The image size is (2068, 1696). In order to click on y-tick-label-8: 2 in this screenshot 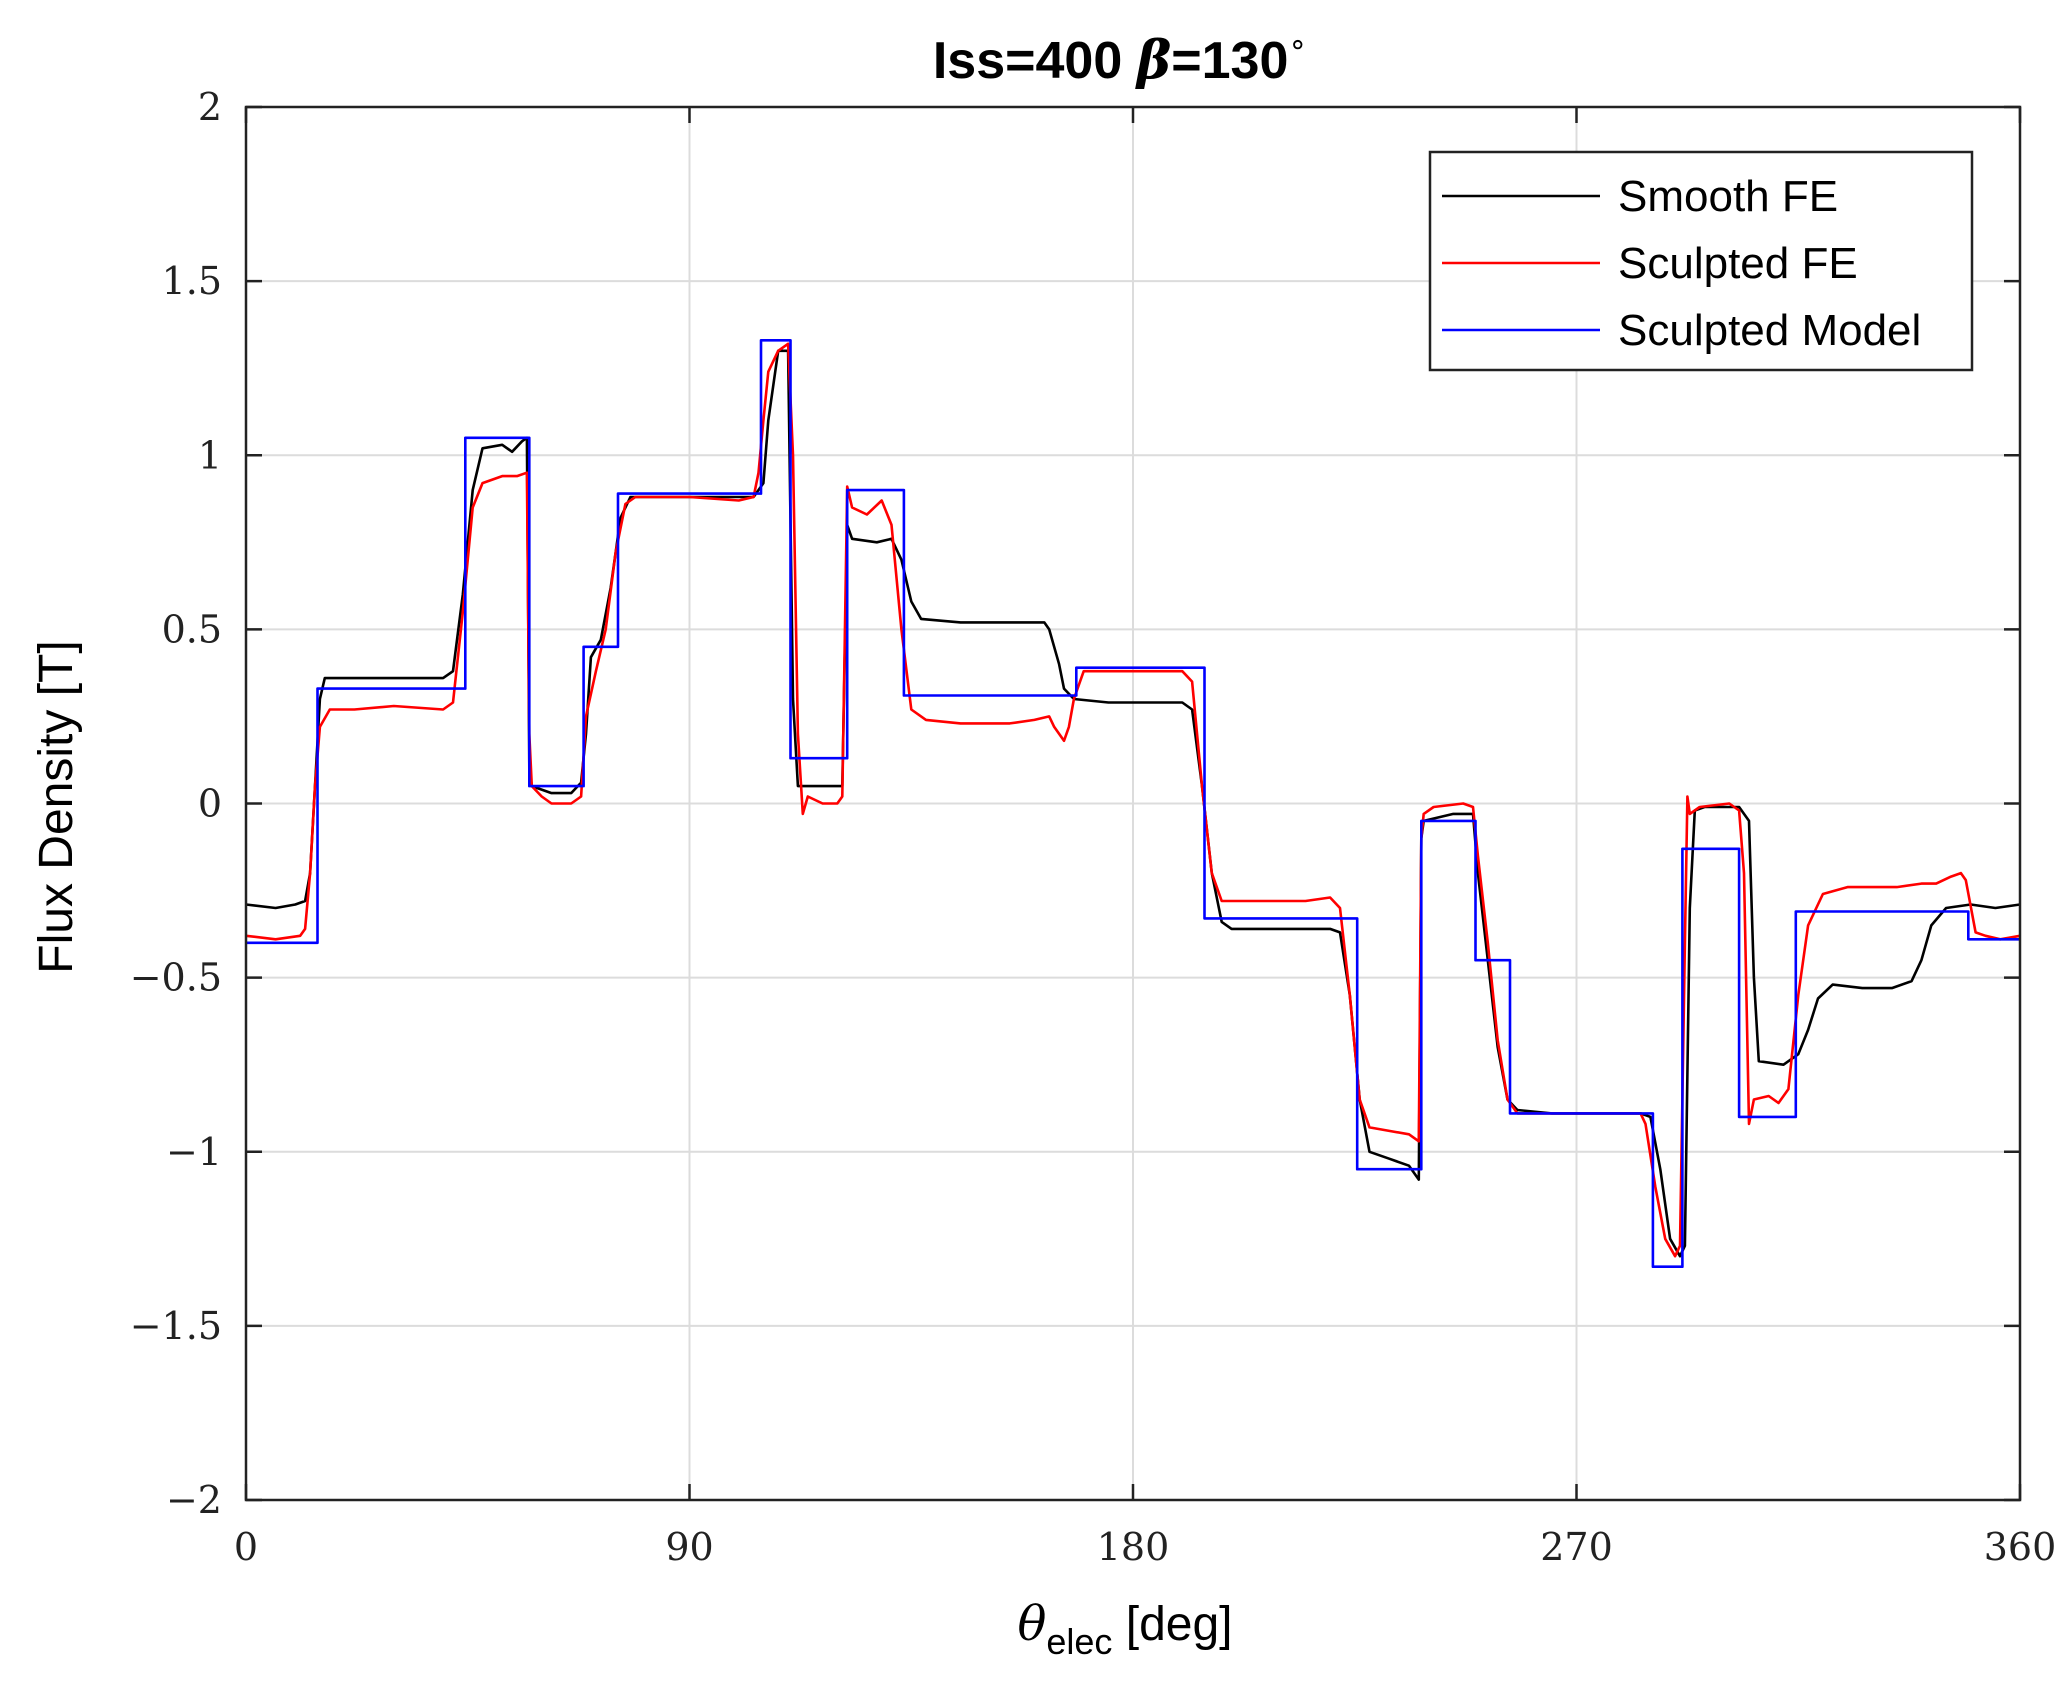, I will do `click(210, 107)`.